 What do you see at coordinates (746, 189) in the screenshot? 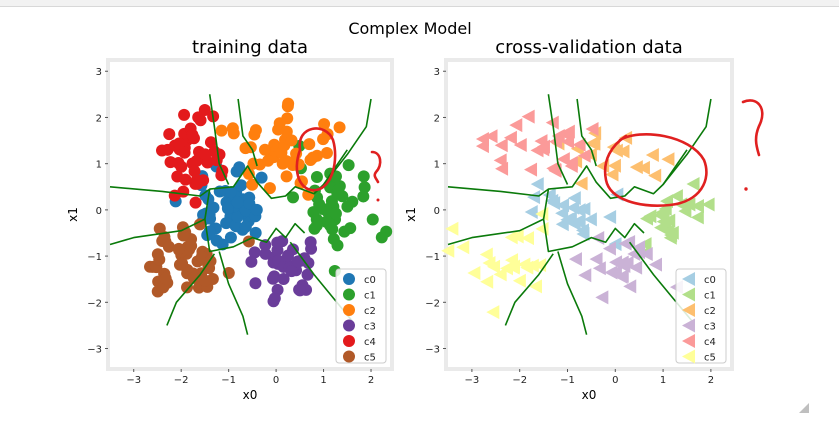
I see `annotation-dot-cv` at bounding box center [746, 189].